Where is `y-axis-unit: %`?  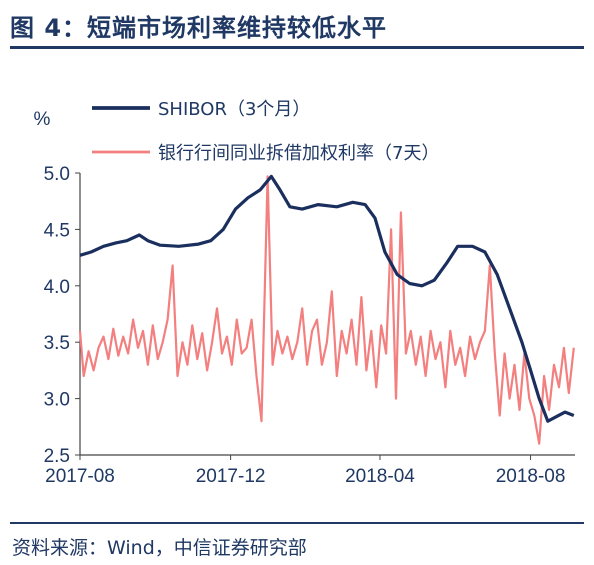
y-axis-unit: % is located at coordinates (42, 119).